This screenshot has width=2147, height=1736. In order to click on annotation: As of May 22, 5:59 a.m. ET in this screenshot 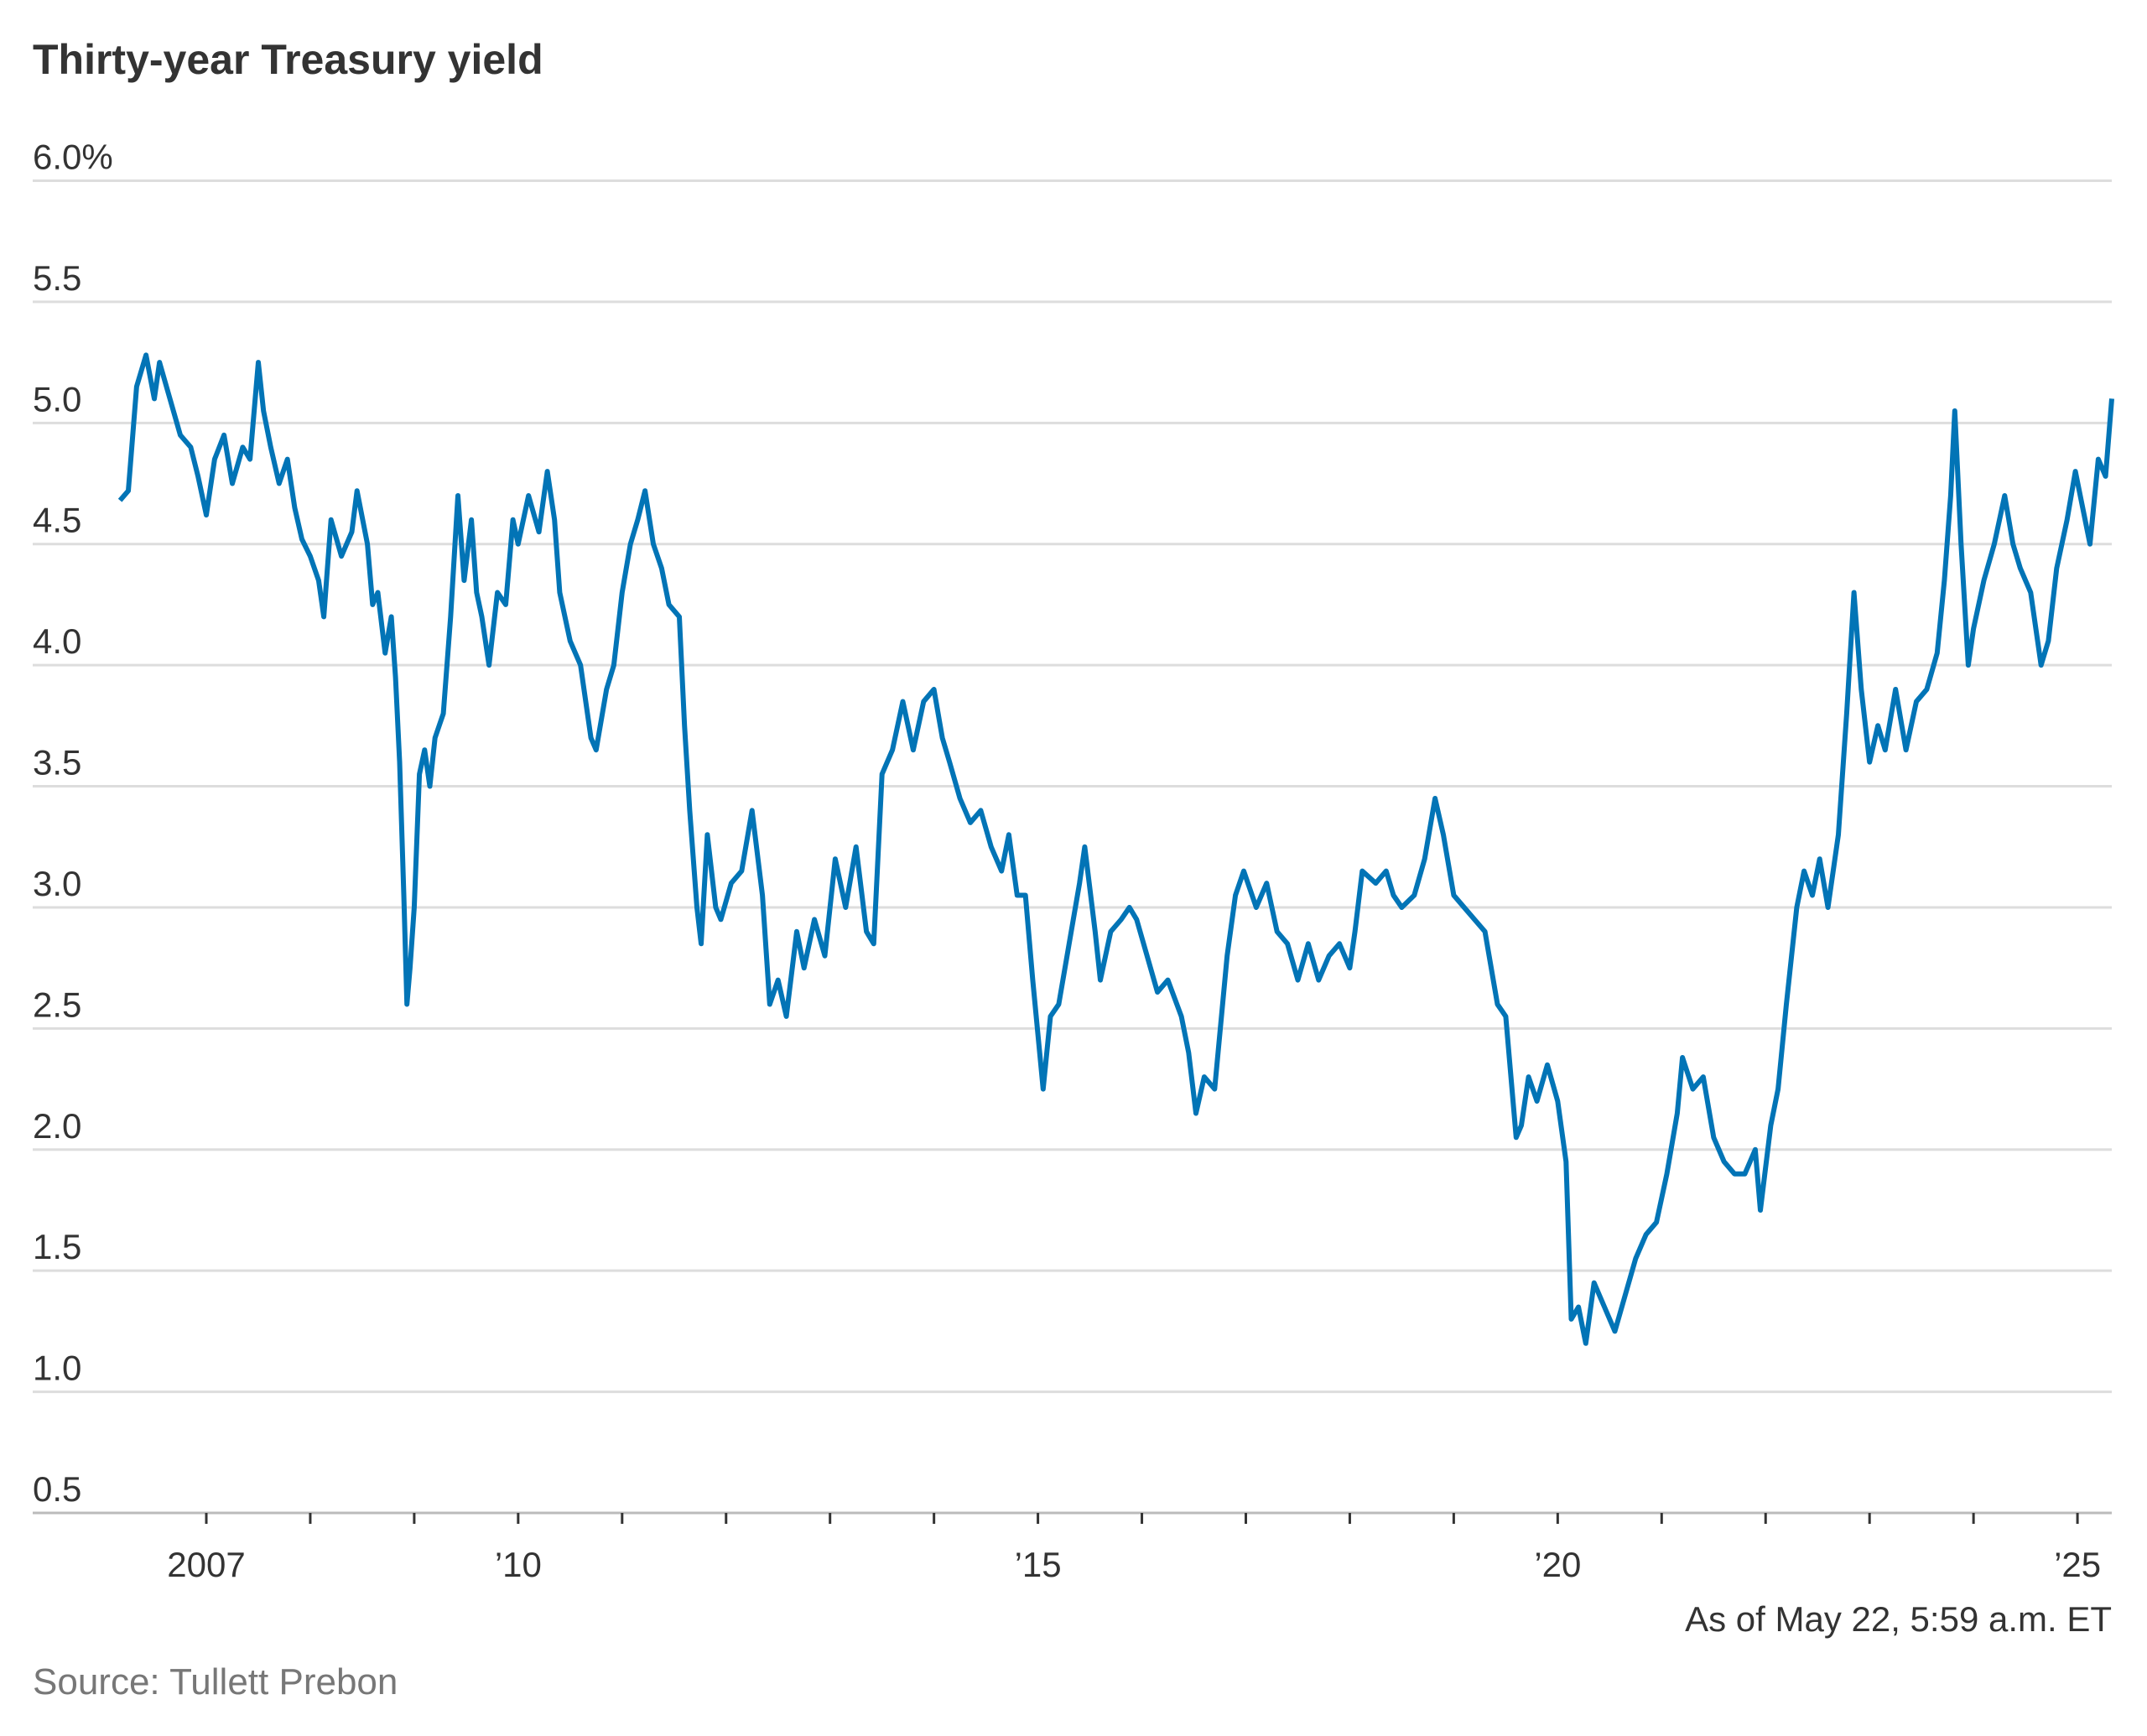, I will do `click(1898, 1619)`.